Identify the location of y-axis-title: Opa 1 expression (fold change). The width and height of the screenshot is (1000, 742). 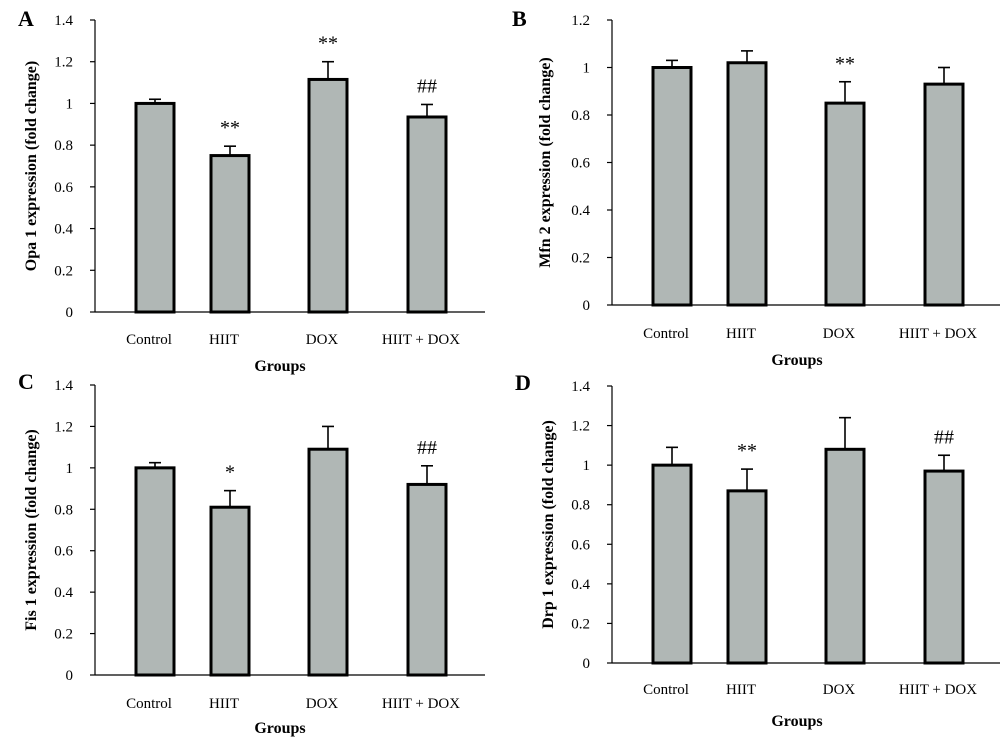
(31, 166).